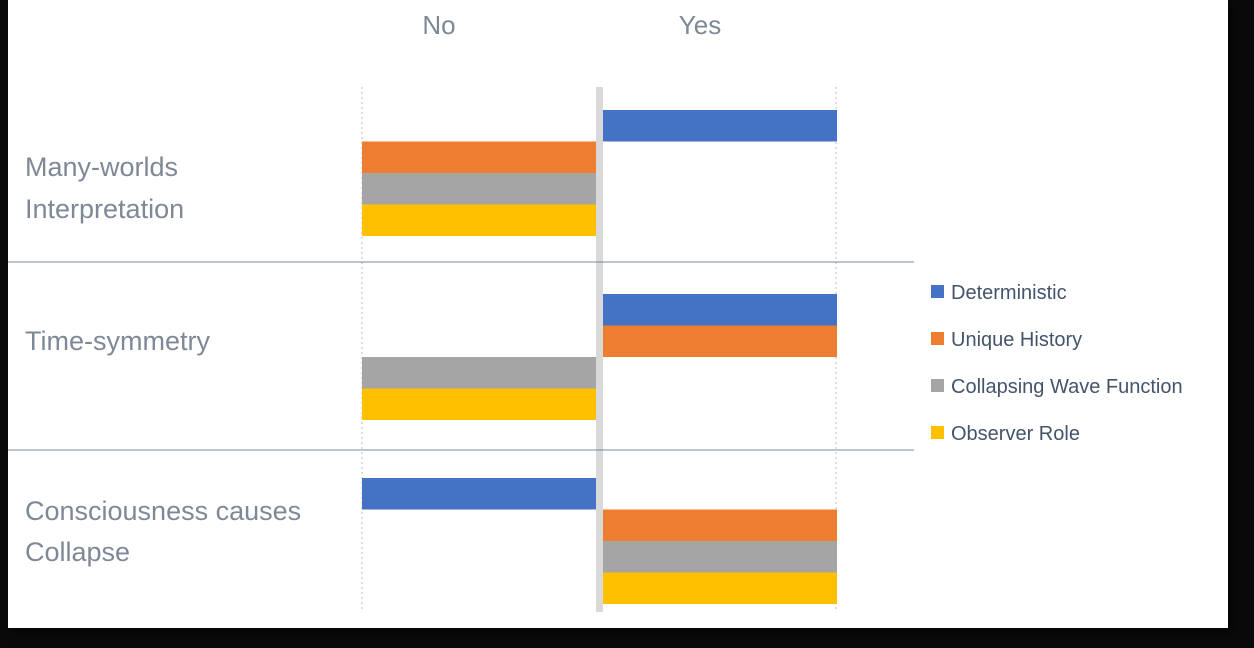 This screenshot has height=648, width=1254. Describe the element at coordinates (700, 25) in the screenshot. I see `column-header-yes: Yes` at that location.